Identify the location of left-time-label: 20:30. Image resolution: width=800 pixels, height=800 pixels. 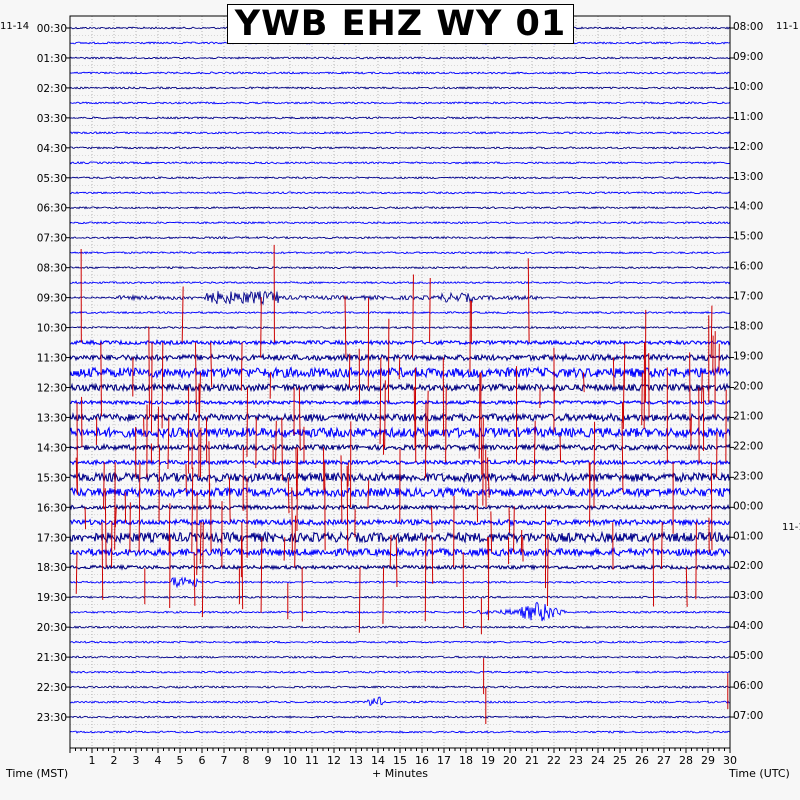
(52, 628).